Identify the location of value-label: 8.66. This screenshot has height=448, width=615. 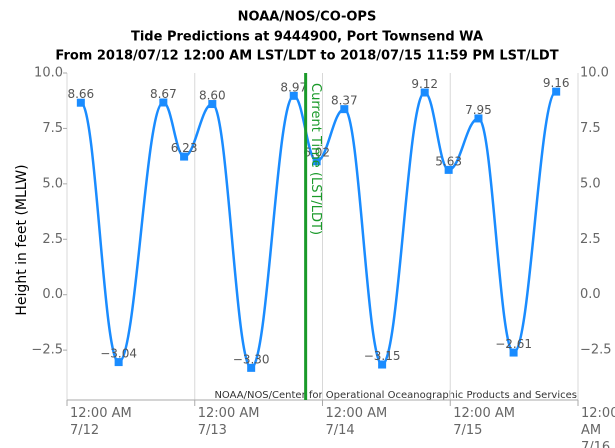
(80, 94).